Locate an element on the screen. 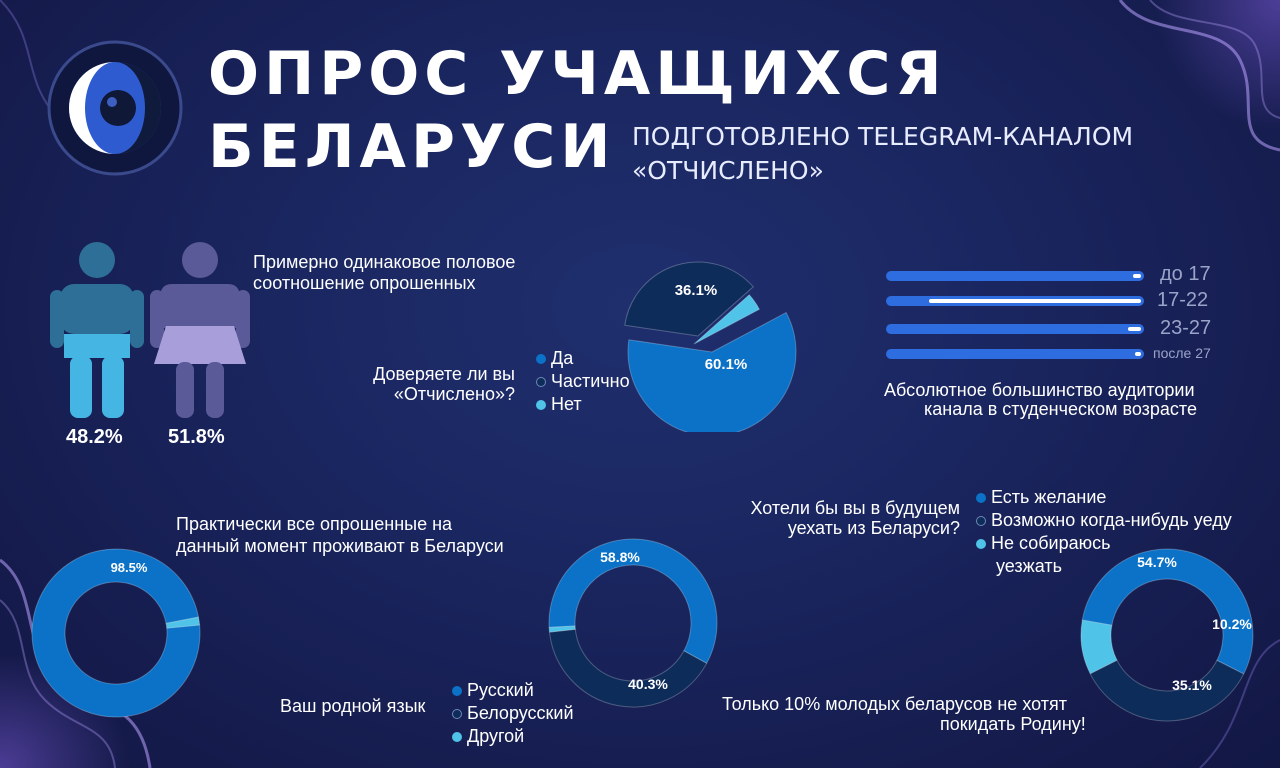 The width and height of the screenshot is (1280, 768). emigration-question-line-2: уехать из Беларуси? is located at coordinates (873, 528).